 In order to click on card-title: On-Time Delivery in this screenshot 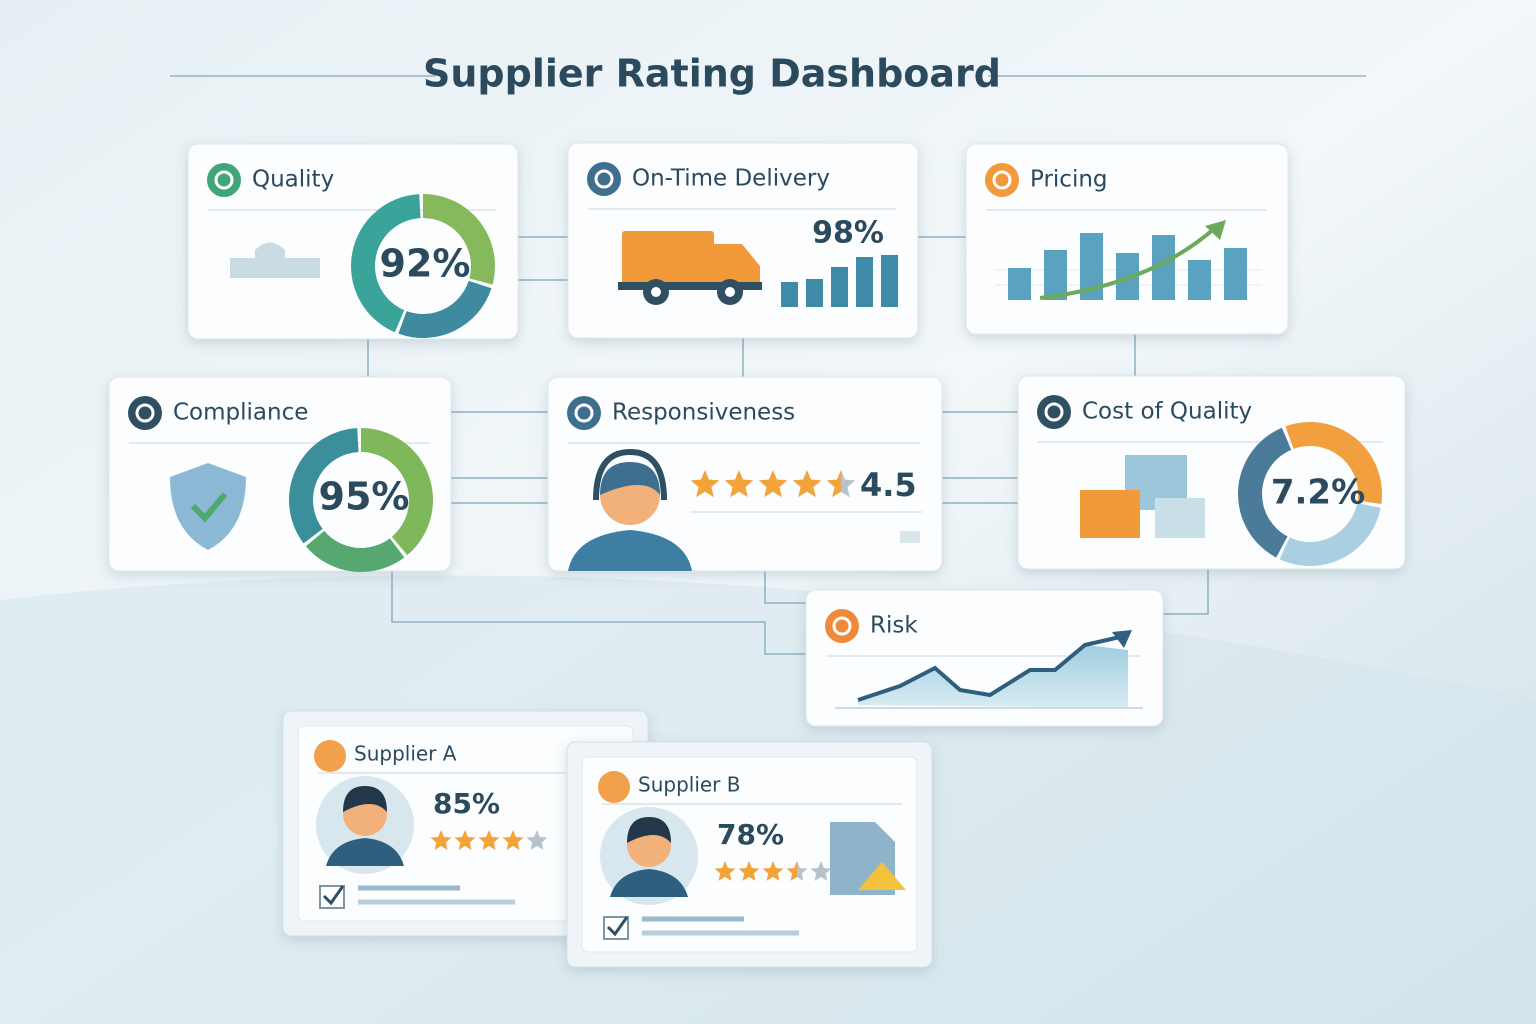, I will do `click(731, 179)`.